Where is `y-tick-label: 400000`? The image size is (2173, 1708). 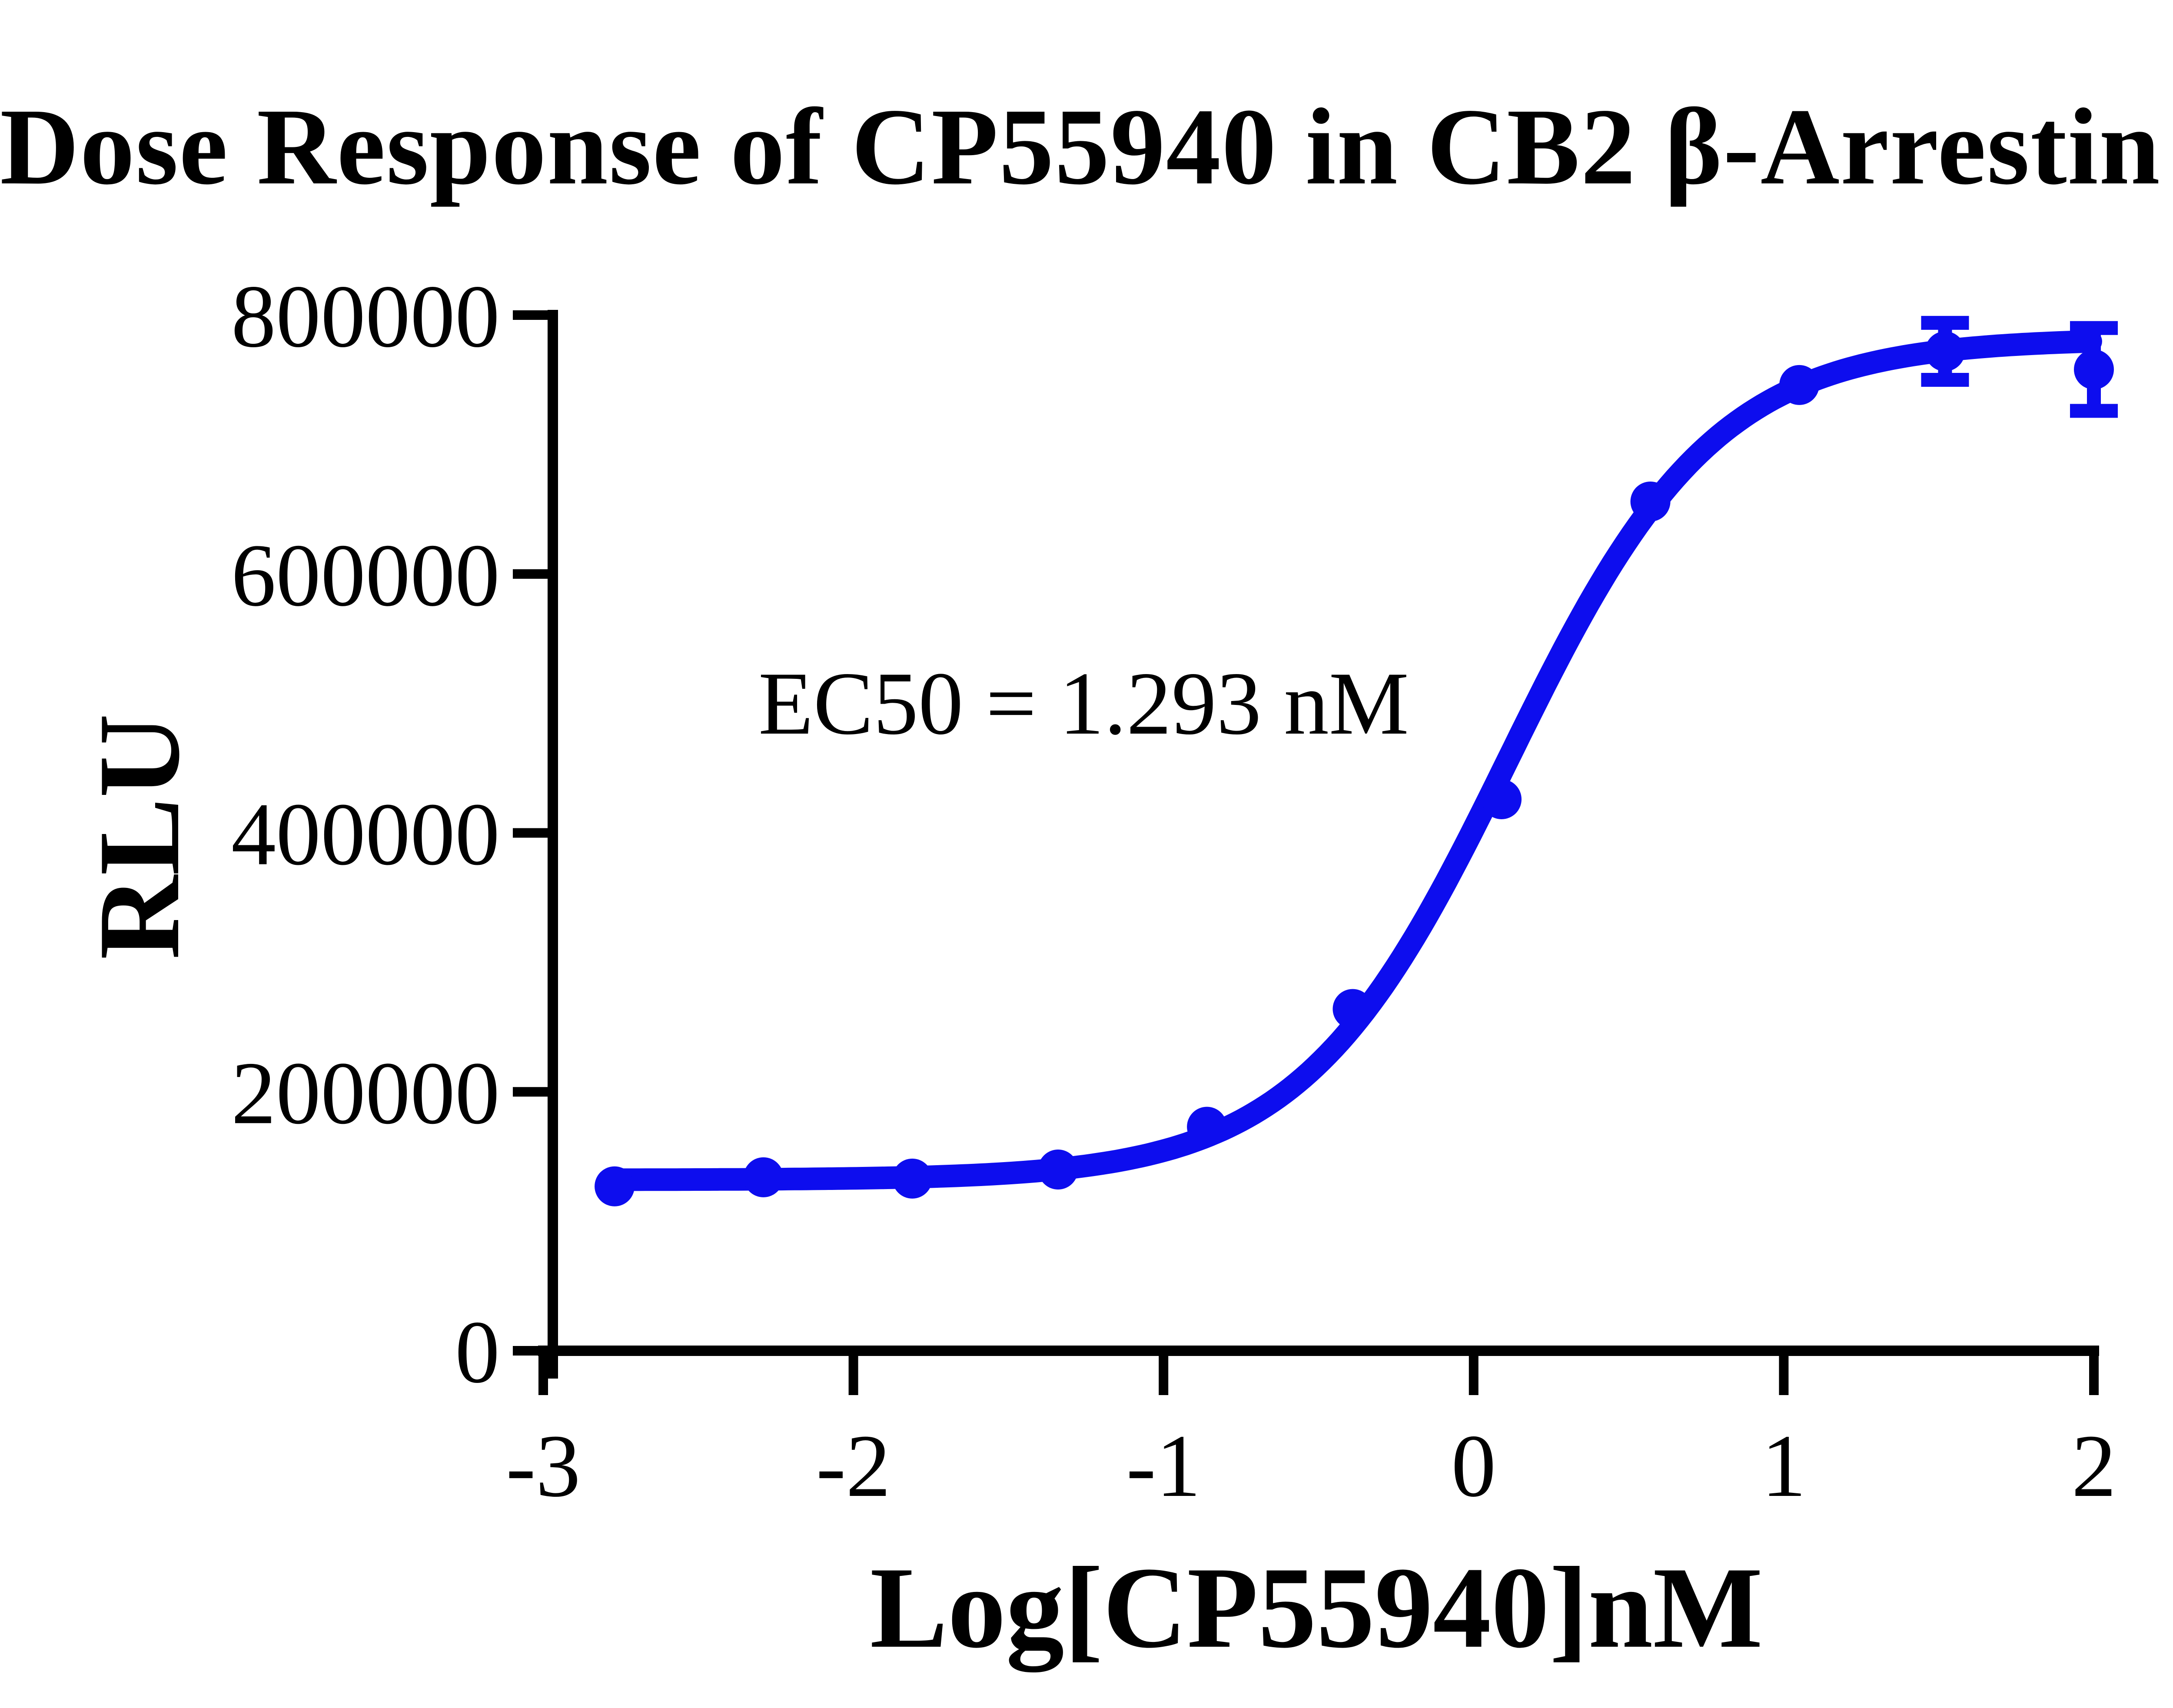 y-tick-label: 400000 is located at coordinates (365, 834).